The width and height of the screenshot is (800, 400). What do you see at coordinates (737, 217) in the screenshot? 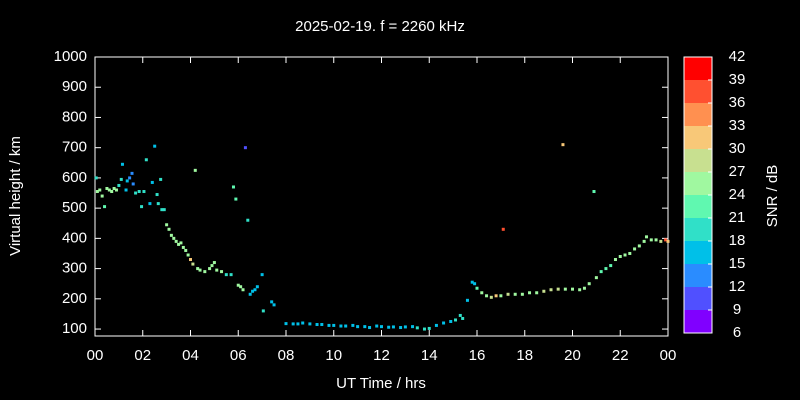
I see `colorbar-tick-label: 21` at bounding box center [737, 217].